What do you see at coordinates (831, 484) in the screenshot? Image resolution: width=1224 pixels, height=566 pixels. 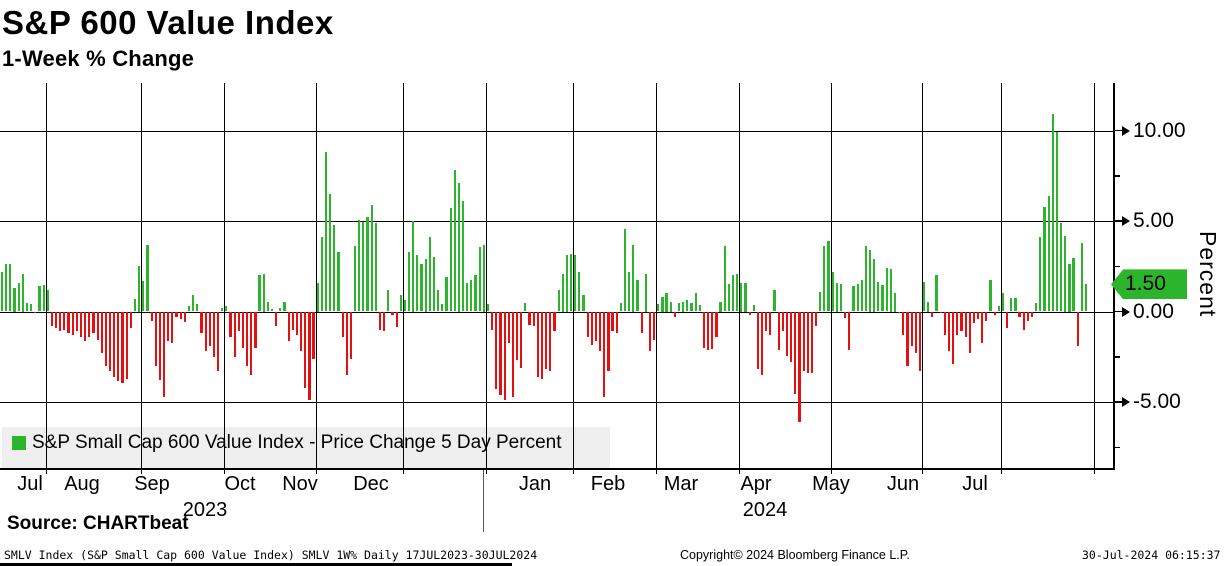 I see `month-label: May` at bounding box center [831, 484].